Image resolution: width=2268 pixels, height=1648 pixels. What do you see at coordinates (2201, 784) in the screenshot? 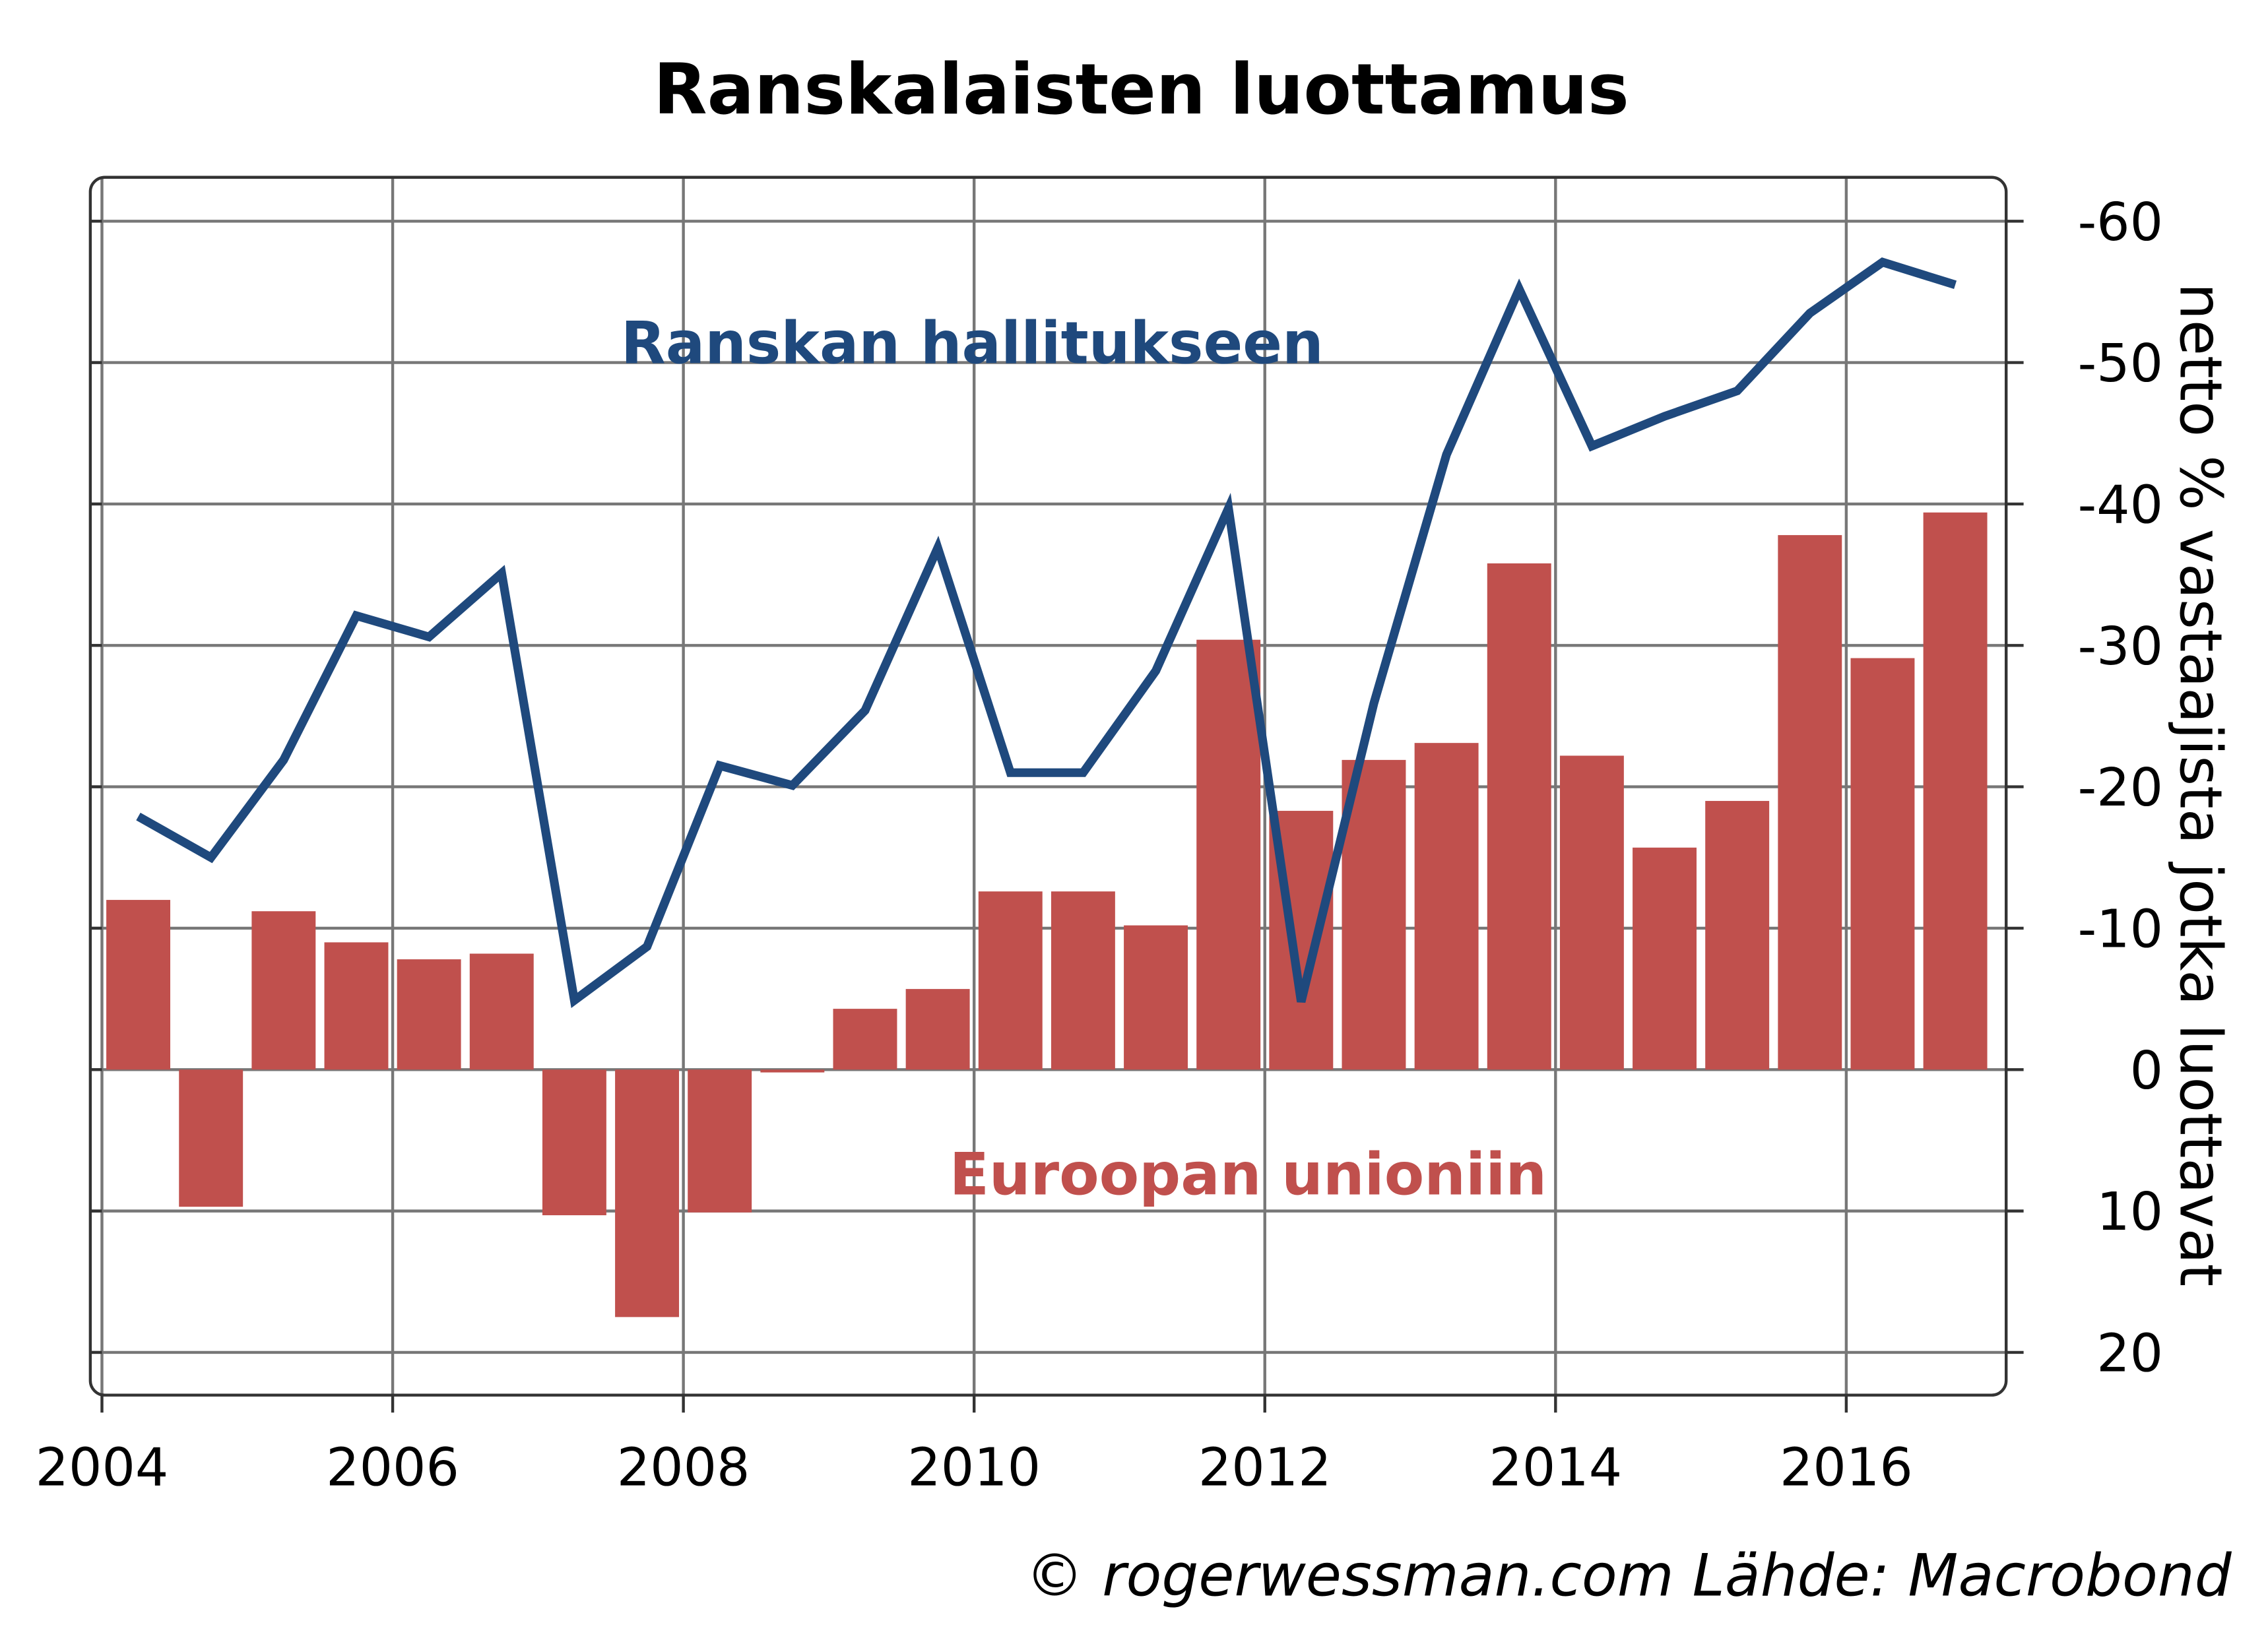
I see `y-axis-label: netto % vastaajista jotka luottavat` at bounding box center [2201, 784].